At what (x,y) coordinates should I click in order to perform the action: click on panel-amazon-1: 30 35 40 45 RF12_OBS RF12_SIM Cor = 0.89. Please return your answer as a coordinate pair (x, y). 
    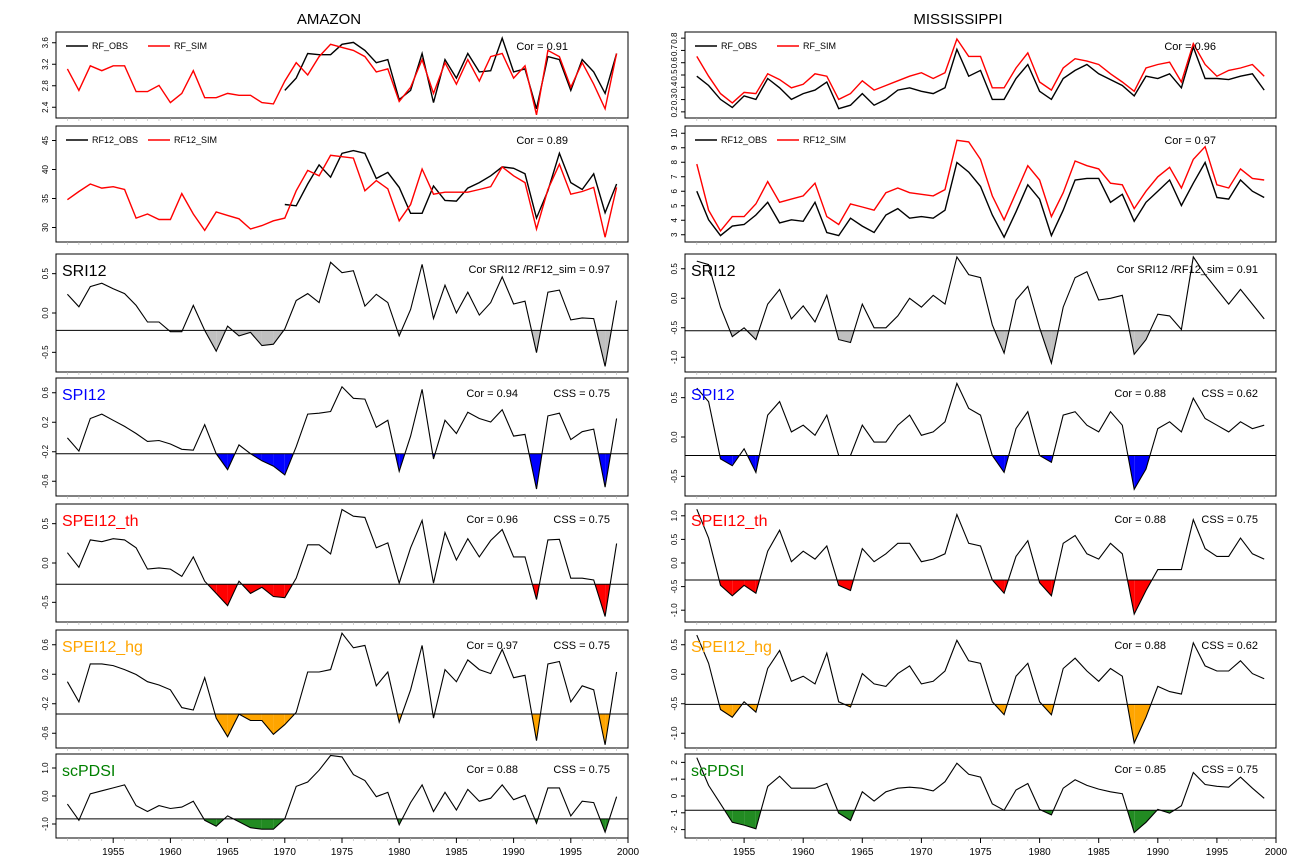
    Looking at the image, I should click on (335, 185).